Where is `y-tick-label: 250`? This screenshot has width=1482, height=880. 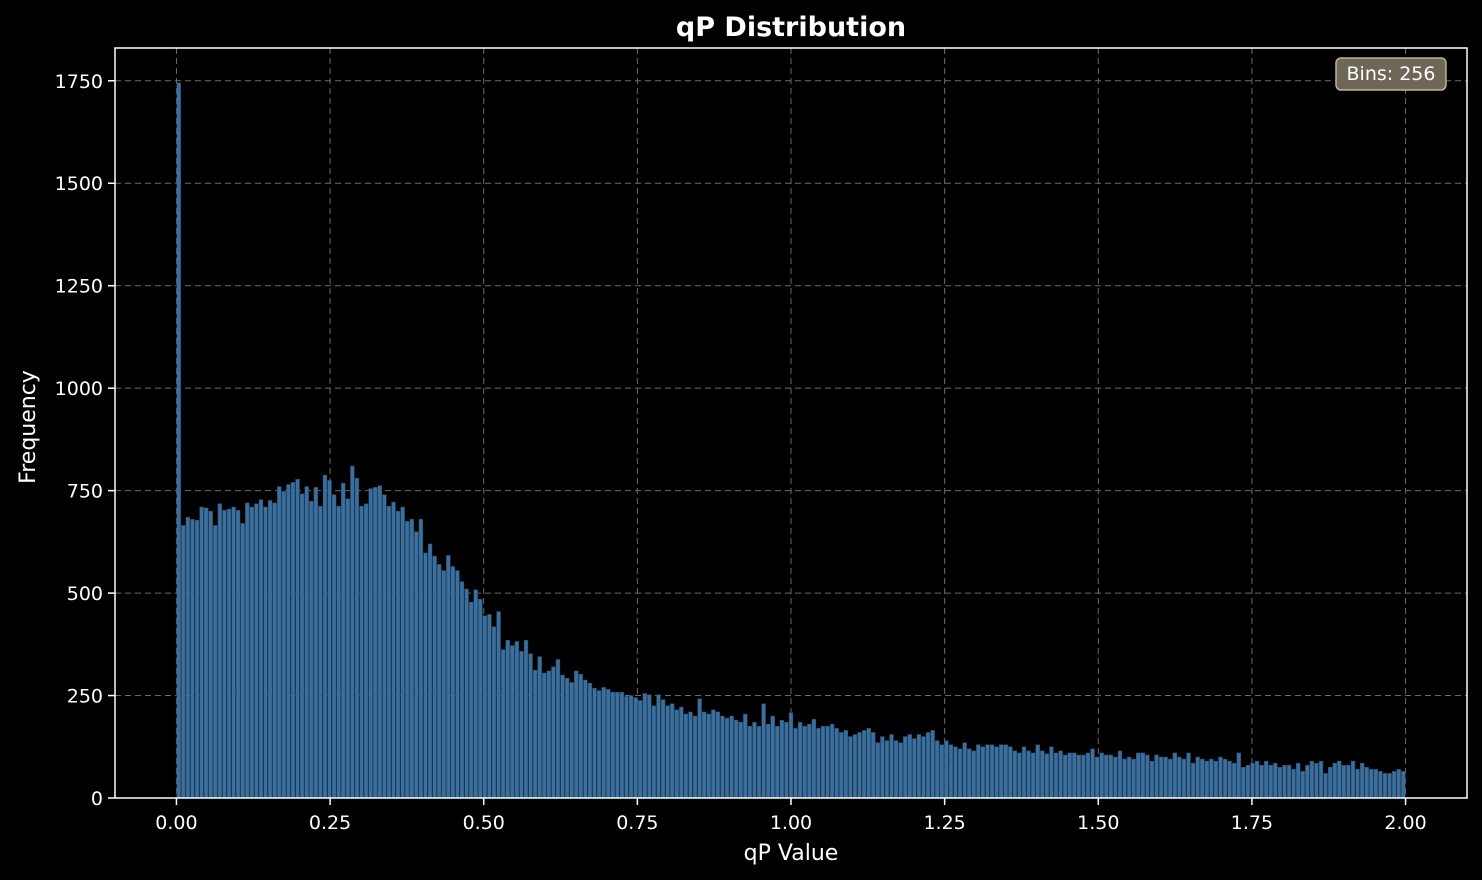 y-tick-label: 250 is located at coordinates (85, 697).